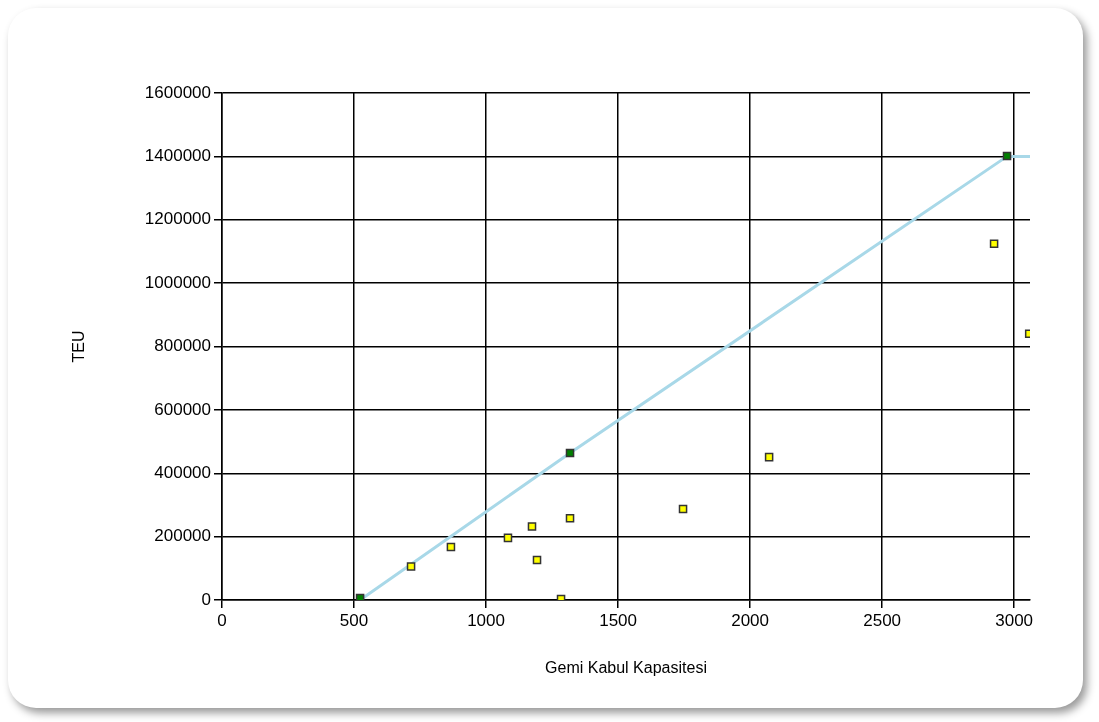  I want to click on y-tick-label: 800000, so click(182, 346).